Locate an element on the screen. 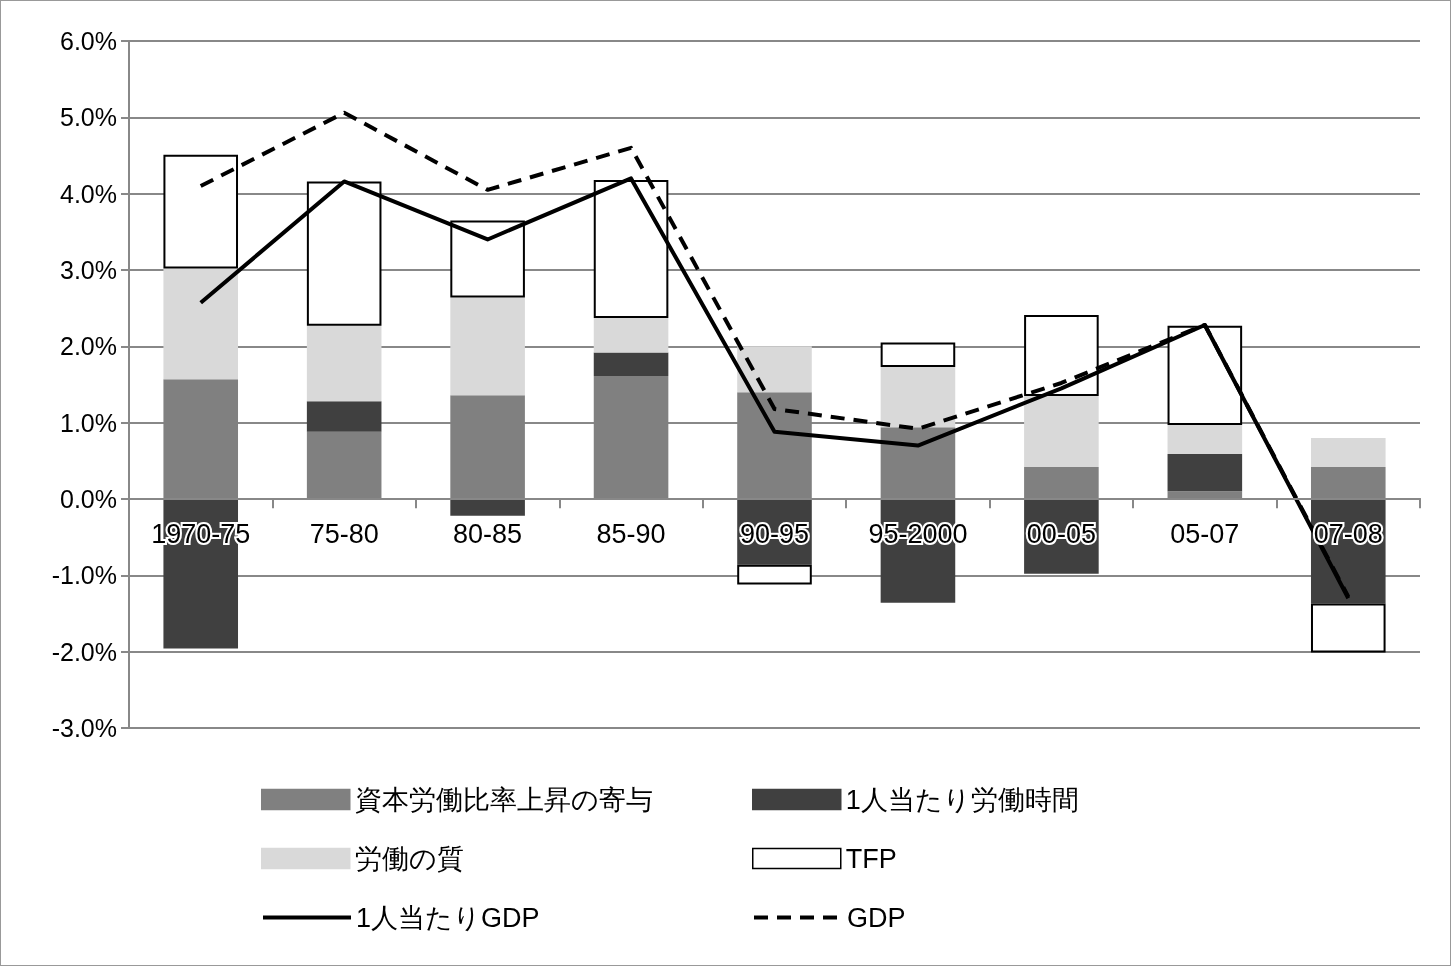 The height and width of the screenshot is (966, 1451). legend-label: TFP is located at coordinates (871, 858).